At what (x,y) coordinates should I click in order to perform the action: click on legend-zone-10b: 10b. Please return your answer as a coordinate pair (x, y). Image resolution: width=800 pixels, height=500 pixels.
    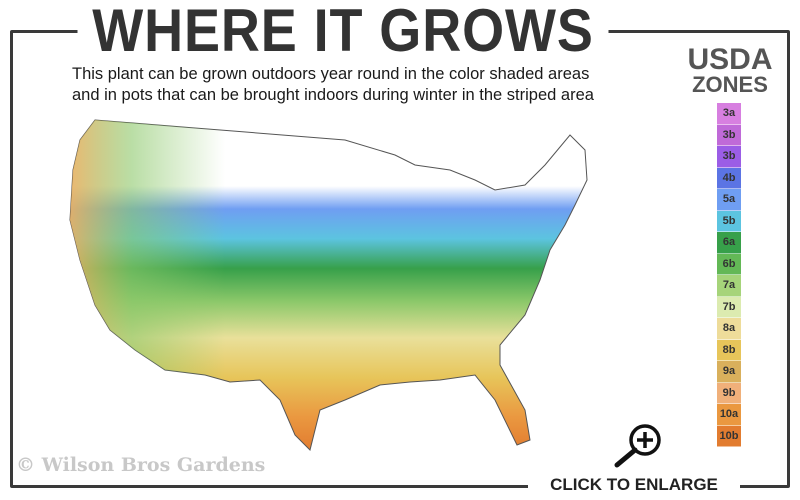
    Looking at the image, I should click on (729, 436).